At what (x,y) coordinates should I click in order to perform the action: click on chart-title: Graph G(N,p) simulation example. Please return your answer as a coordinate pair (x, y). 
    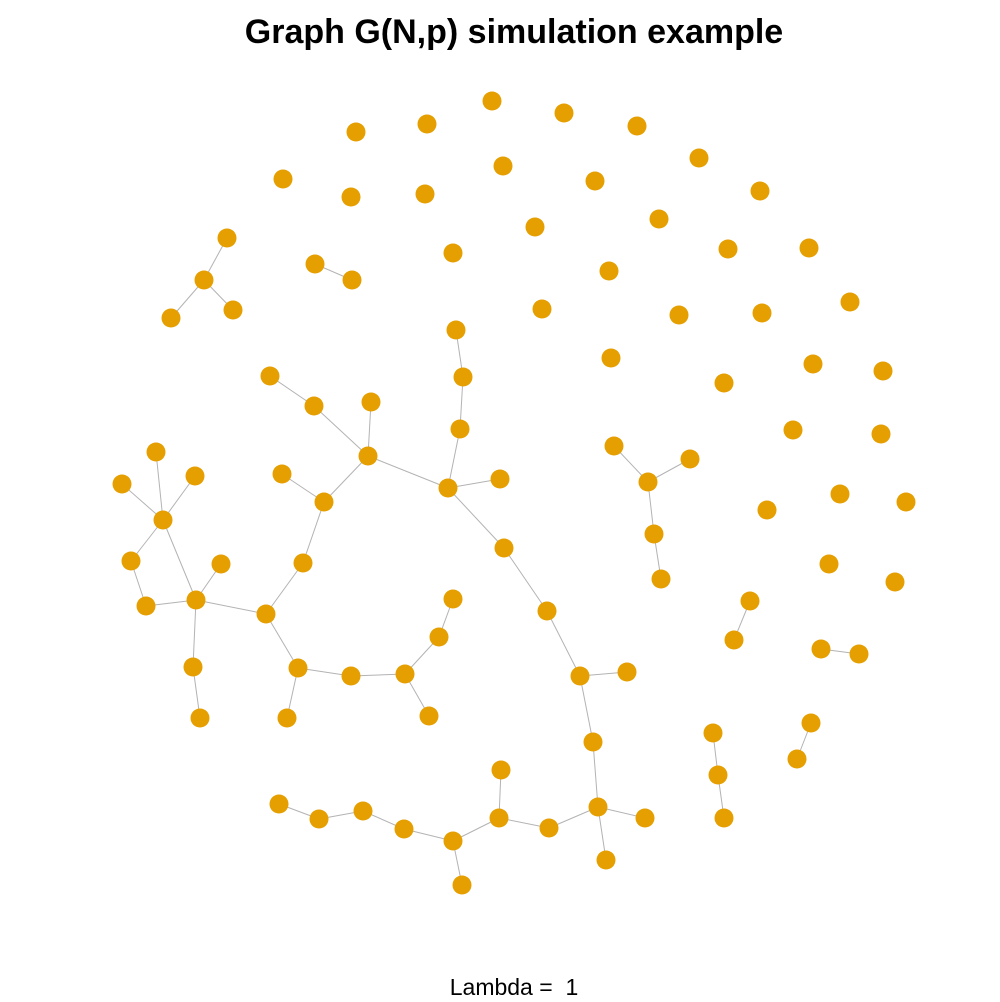
    Looking at the image, I should click on (514, 32).